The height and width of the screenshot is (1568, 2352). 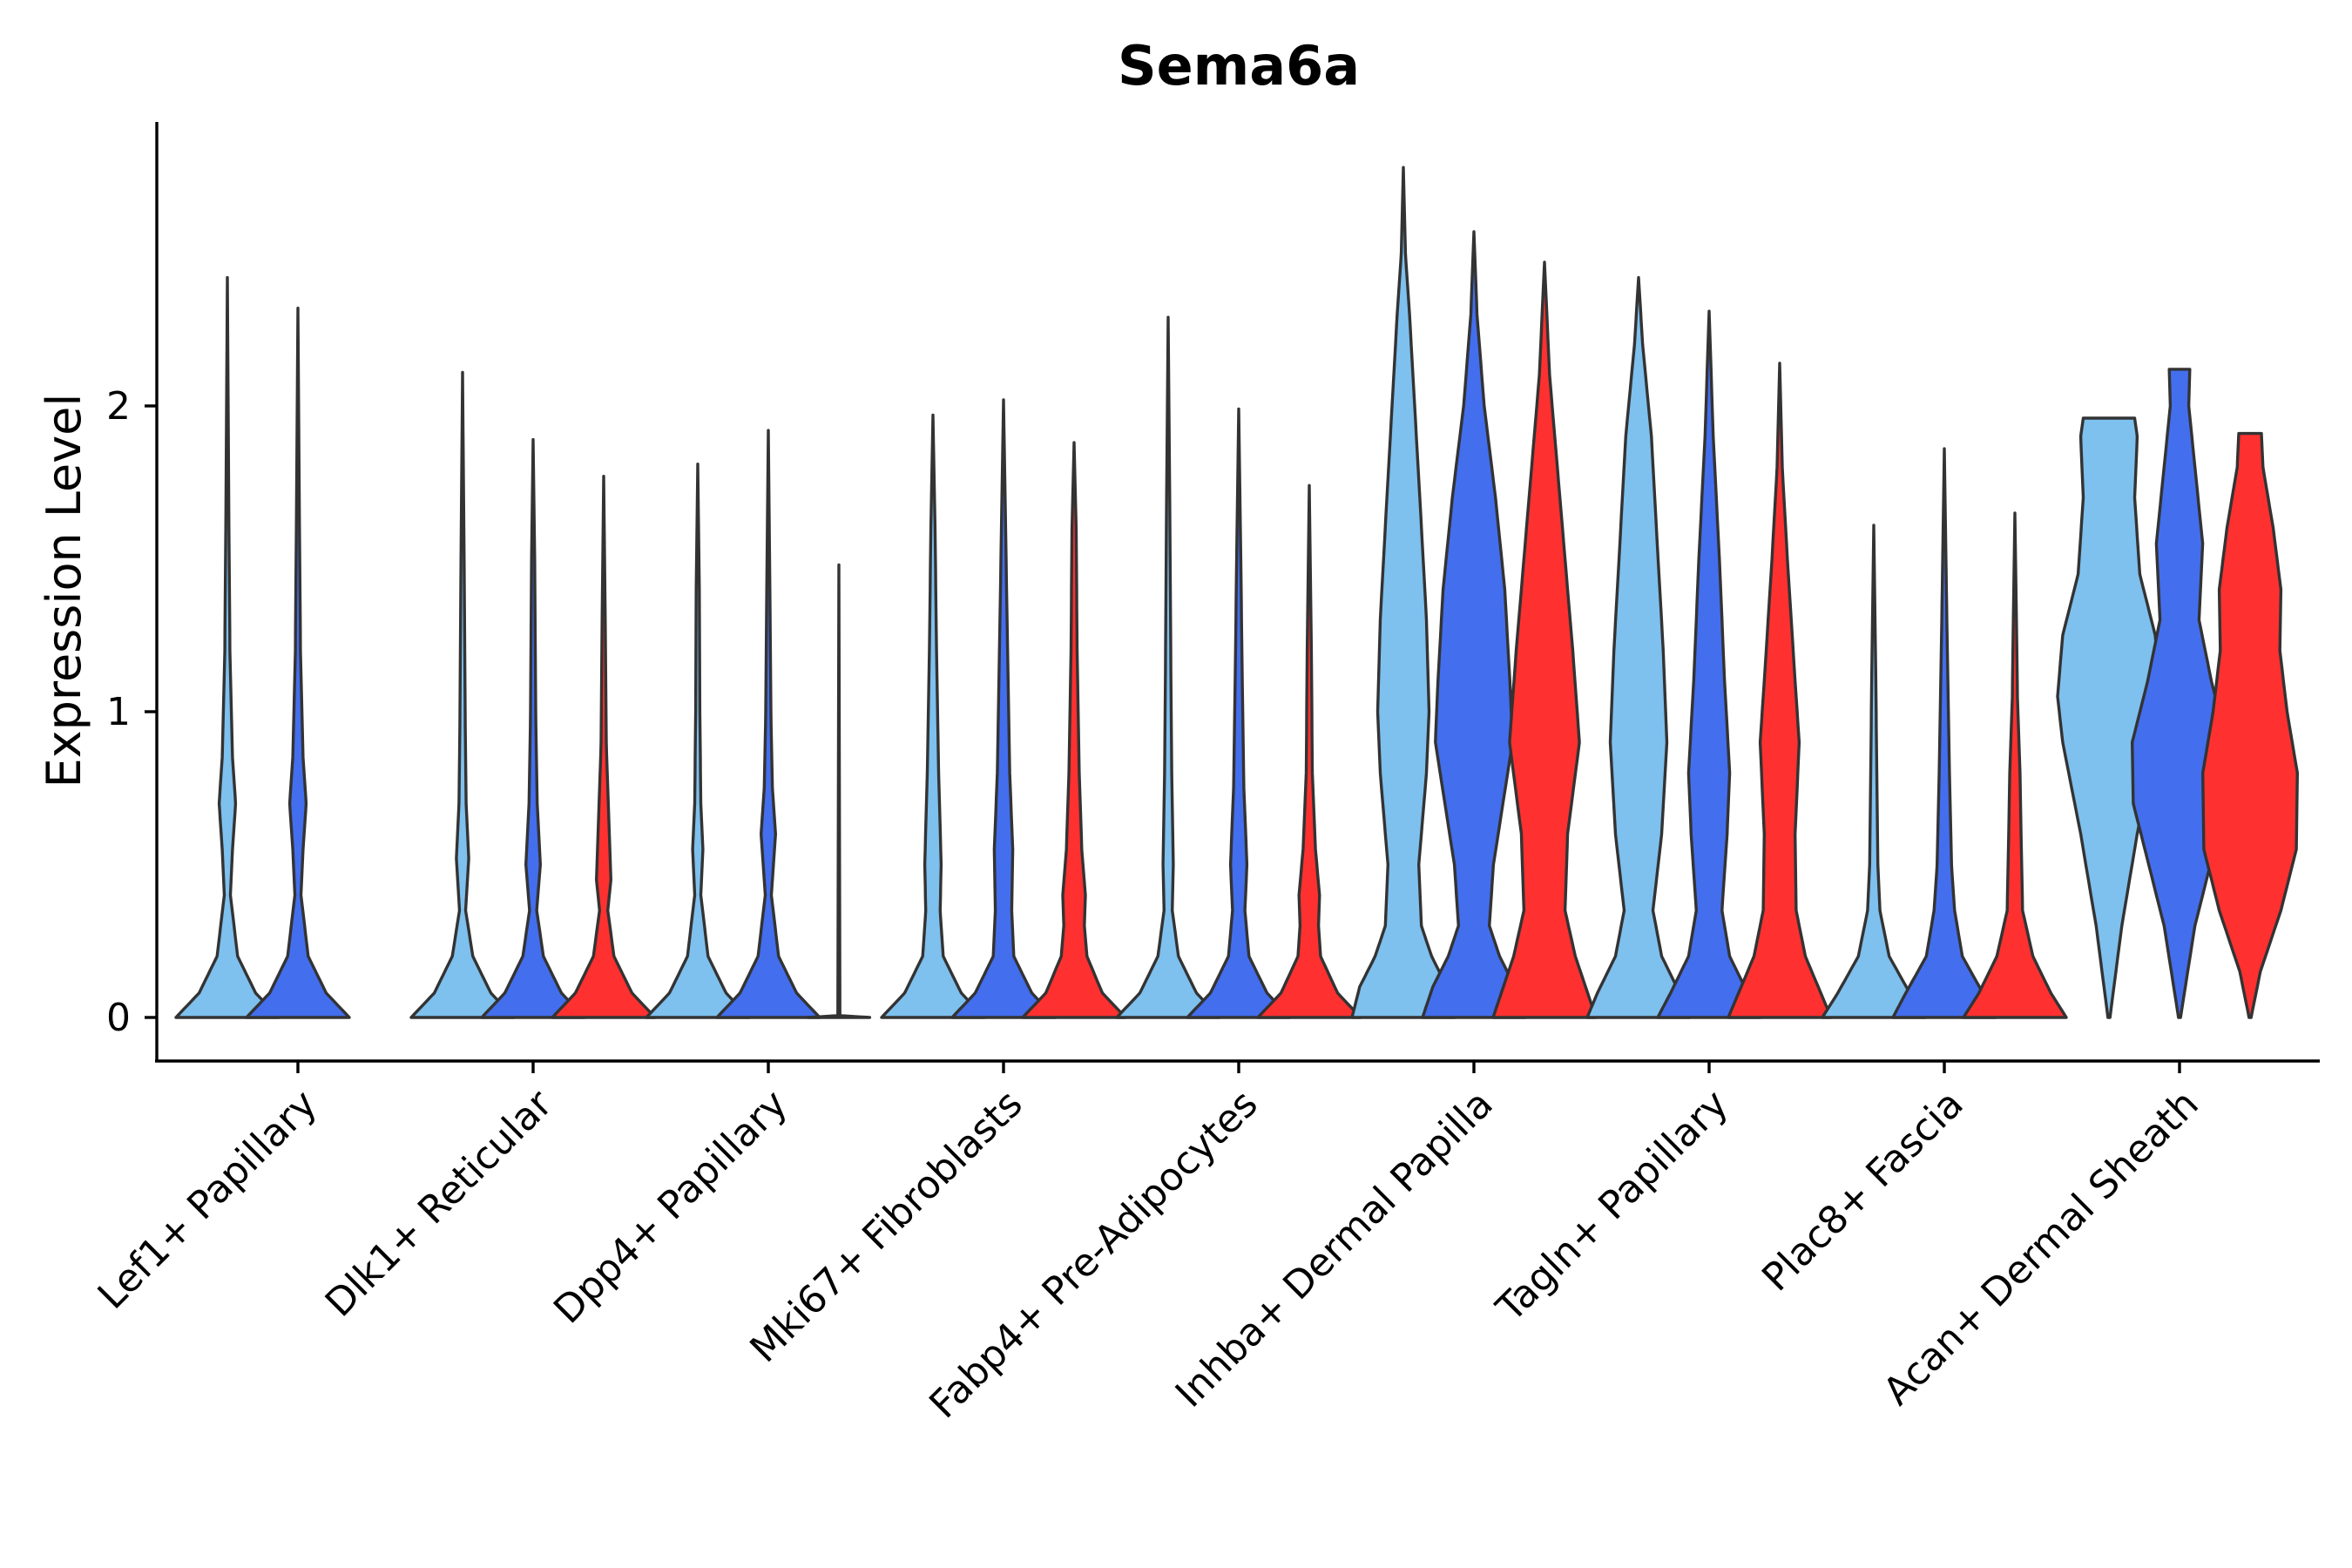 I want to click on y-axis-label: Expression Level, so click(x=64, y=591).